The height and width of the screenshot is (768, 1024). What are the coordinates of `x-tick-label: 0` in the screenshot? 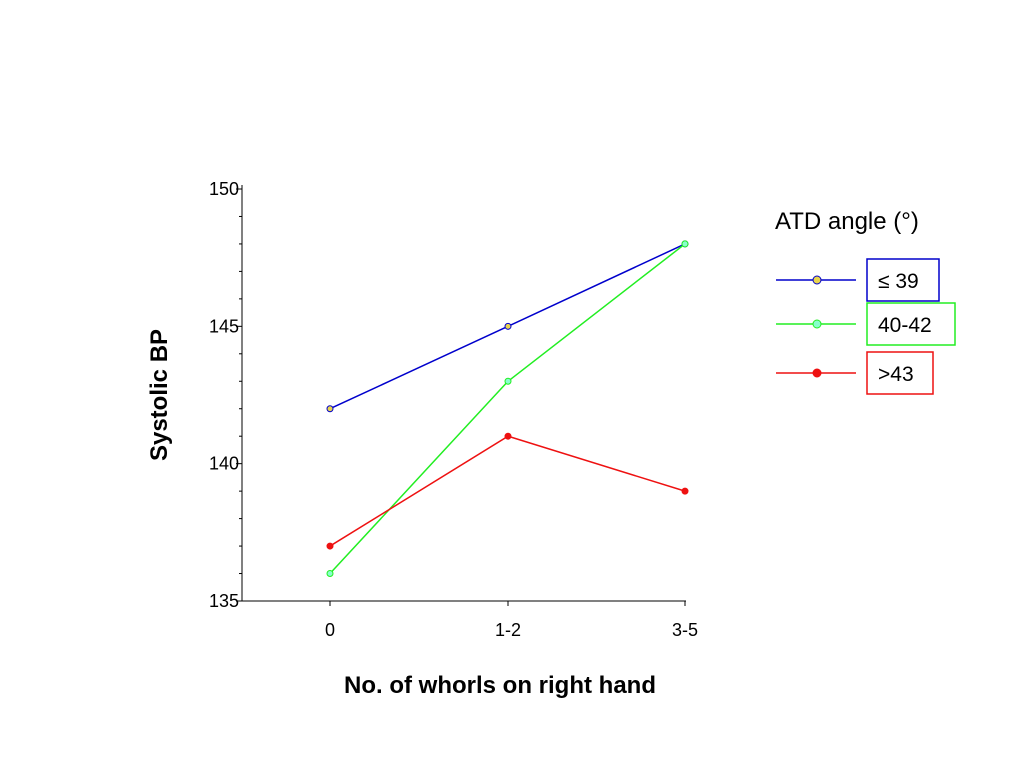 It's located at (330, 630).